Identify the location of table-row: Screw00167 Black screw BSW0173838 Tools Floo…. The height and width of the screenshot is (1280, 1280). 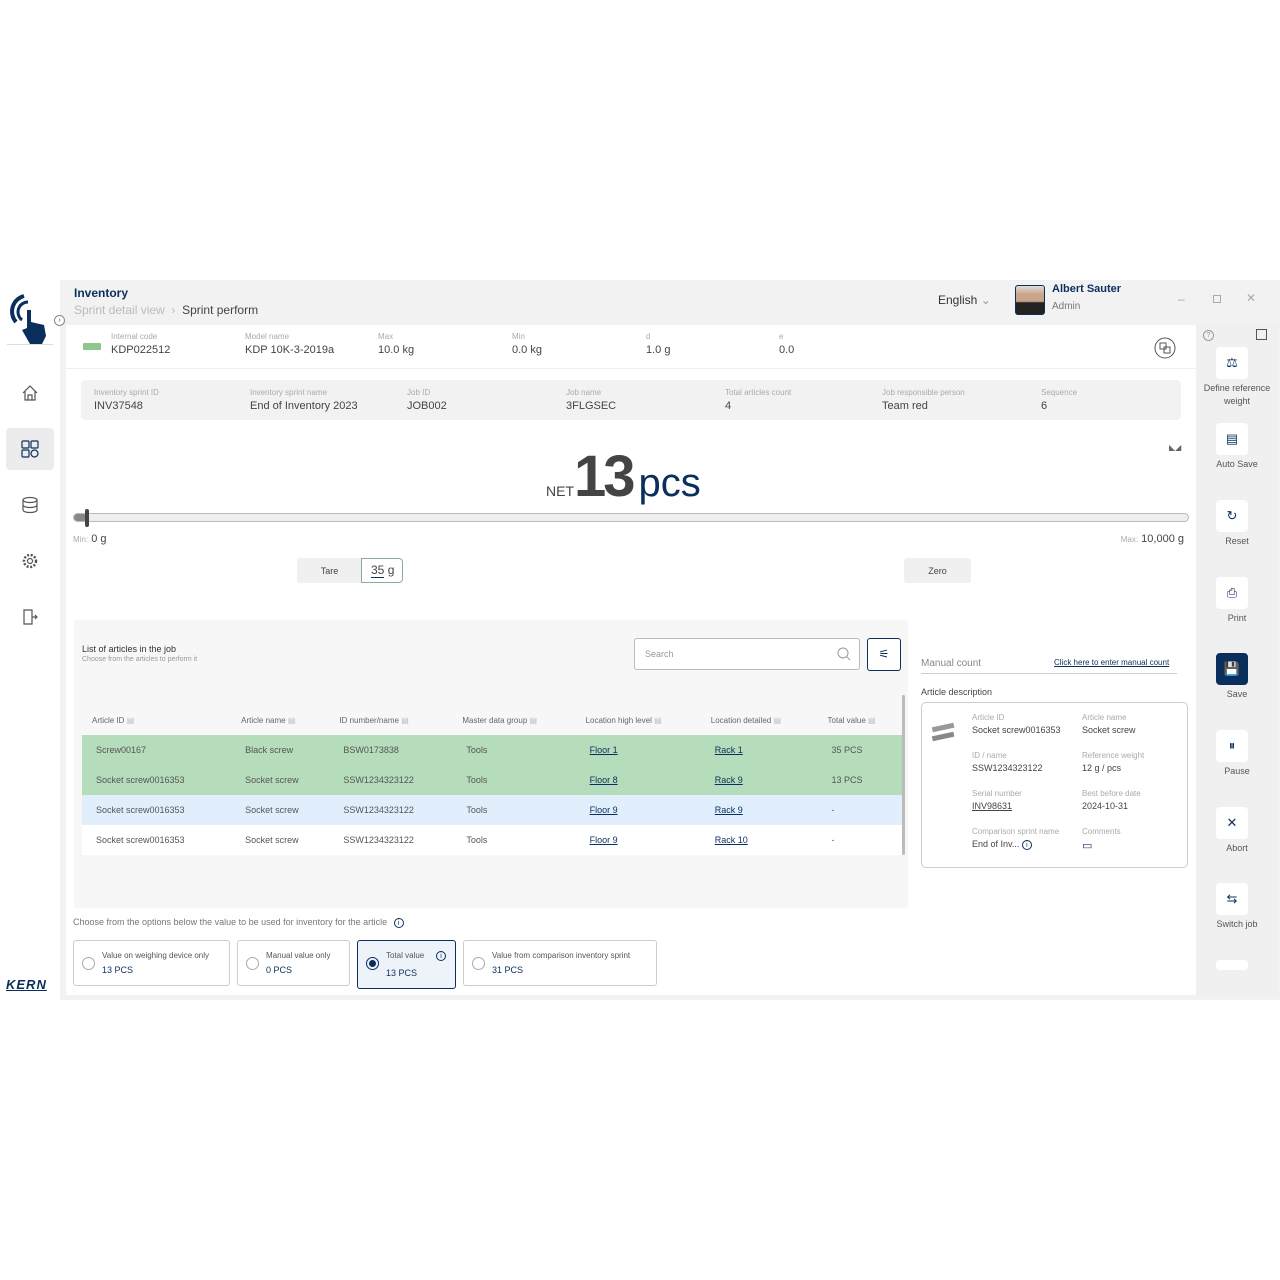
(492, 750).